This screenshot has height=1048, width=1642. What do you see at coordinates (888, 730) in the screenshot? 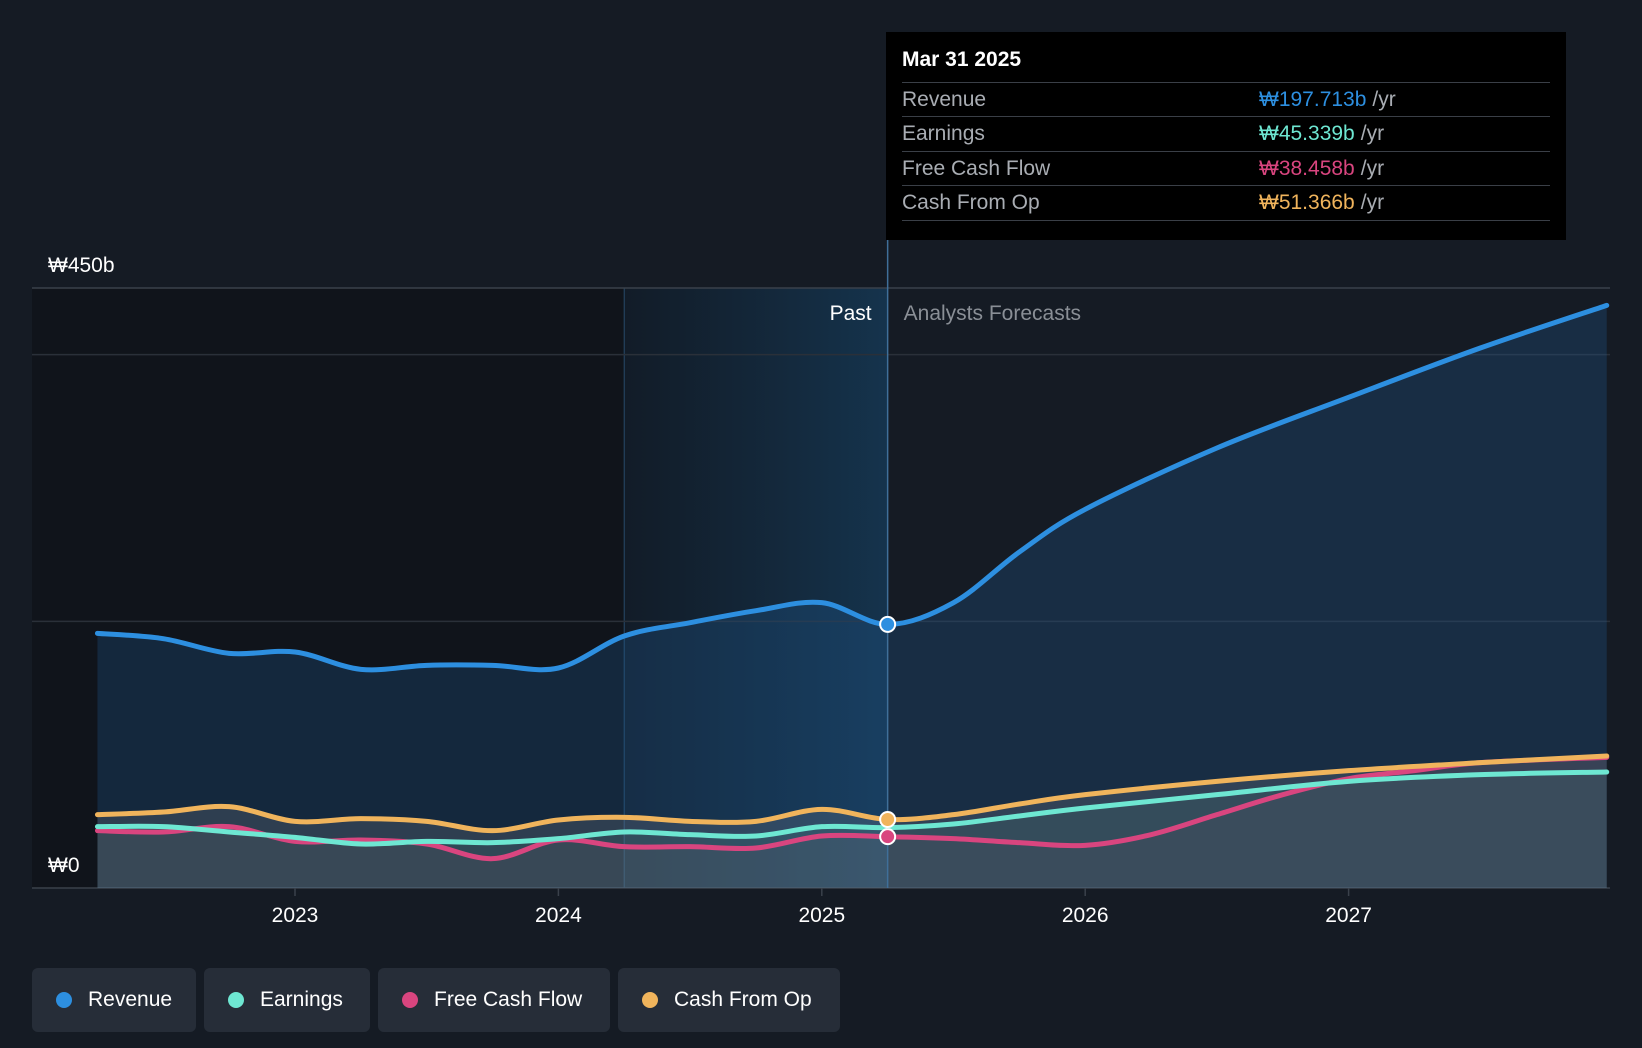
I see `hover-markers` at bounding box center [888, 730].